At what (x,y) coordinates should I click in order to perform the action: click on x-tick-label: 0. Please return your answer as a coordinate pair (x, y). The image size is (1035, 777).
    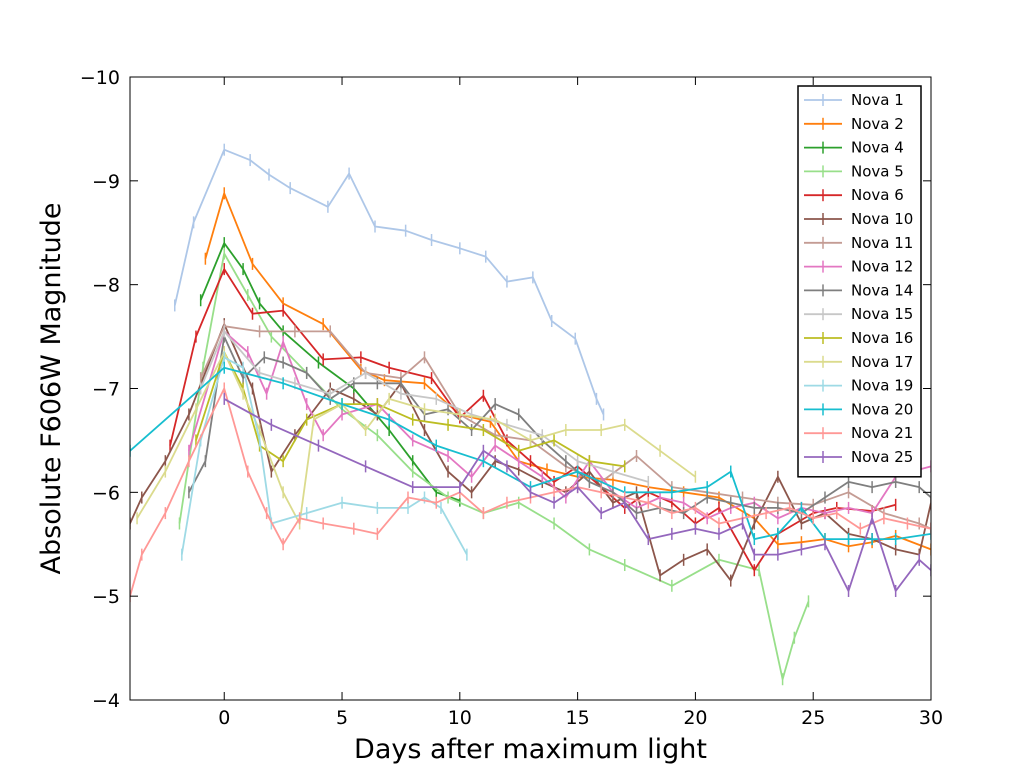
    Looking at the image, I should click on (224, 718).